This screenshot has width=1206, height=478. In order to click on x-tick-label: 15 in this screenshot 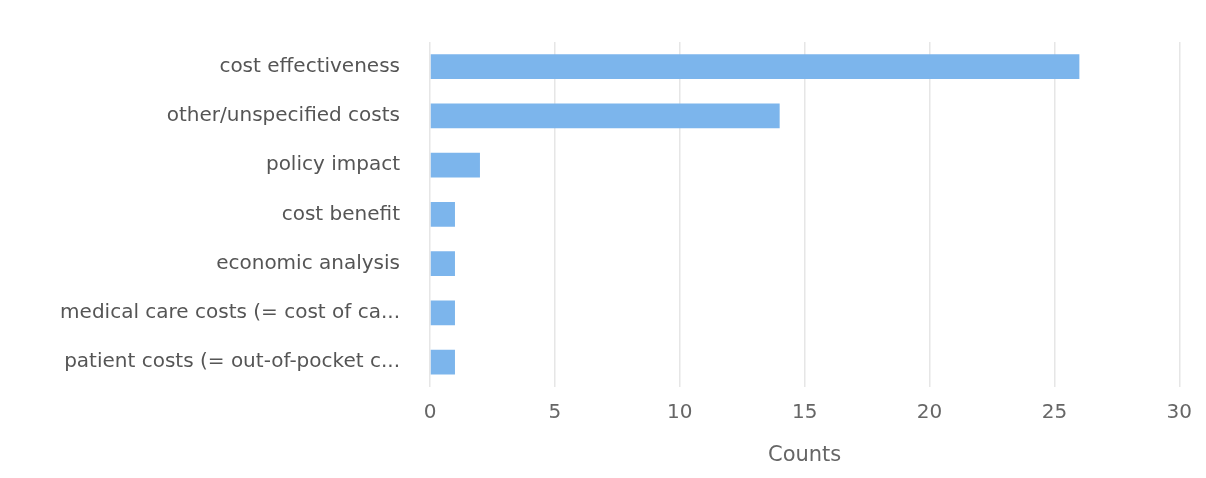, I will do `click(804, 411)`.